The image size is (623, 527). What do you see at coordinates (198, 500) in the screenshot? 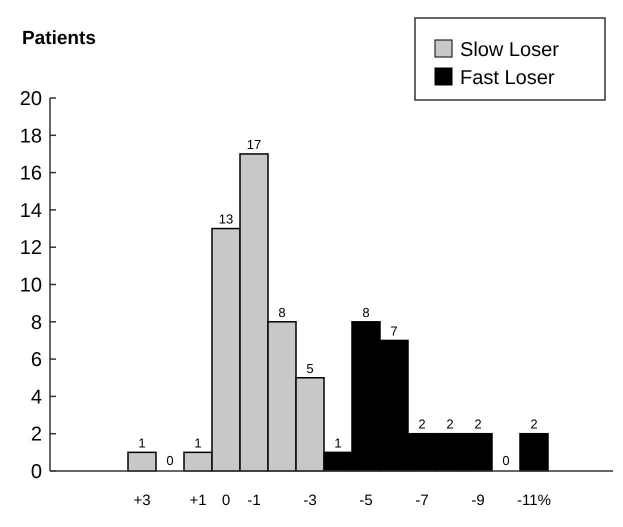
I see `x-tick-label: +1` at bounding box center [198, 500].